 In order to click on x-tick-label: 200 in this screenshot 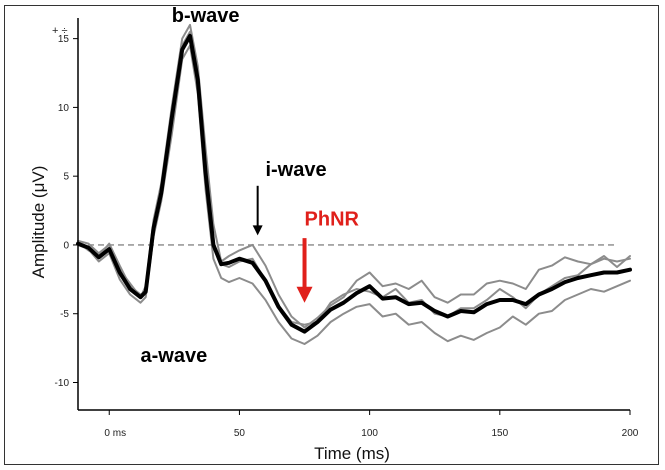, I will do `click(630, 433)`.